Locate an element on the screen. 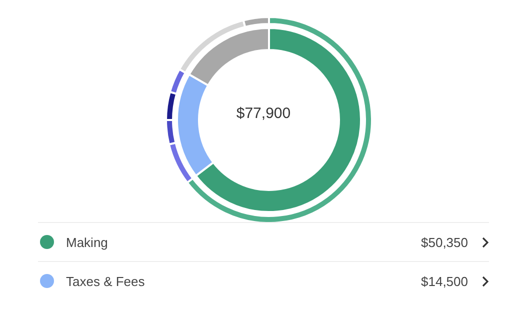  legend-label: Making is located at coordinates (87, 242).